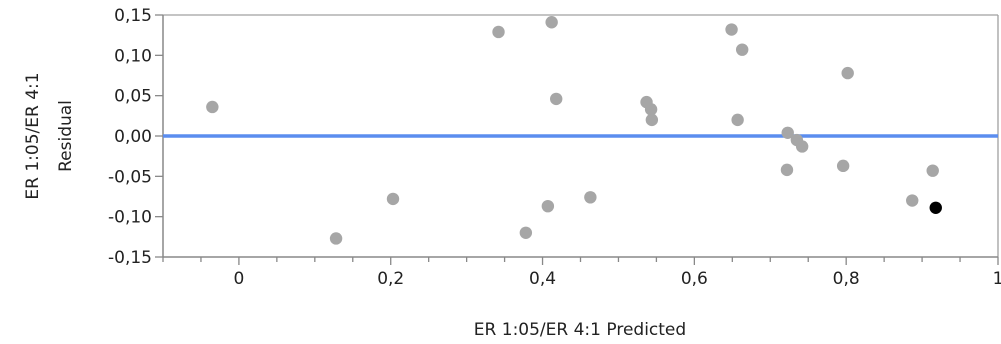 This screenshot has height=344, width=1001. Describe the element at coordinates (133, 16) in the screenshot. I see `y-tick-label: 0,15` at that location.